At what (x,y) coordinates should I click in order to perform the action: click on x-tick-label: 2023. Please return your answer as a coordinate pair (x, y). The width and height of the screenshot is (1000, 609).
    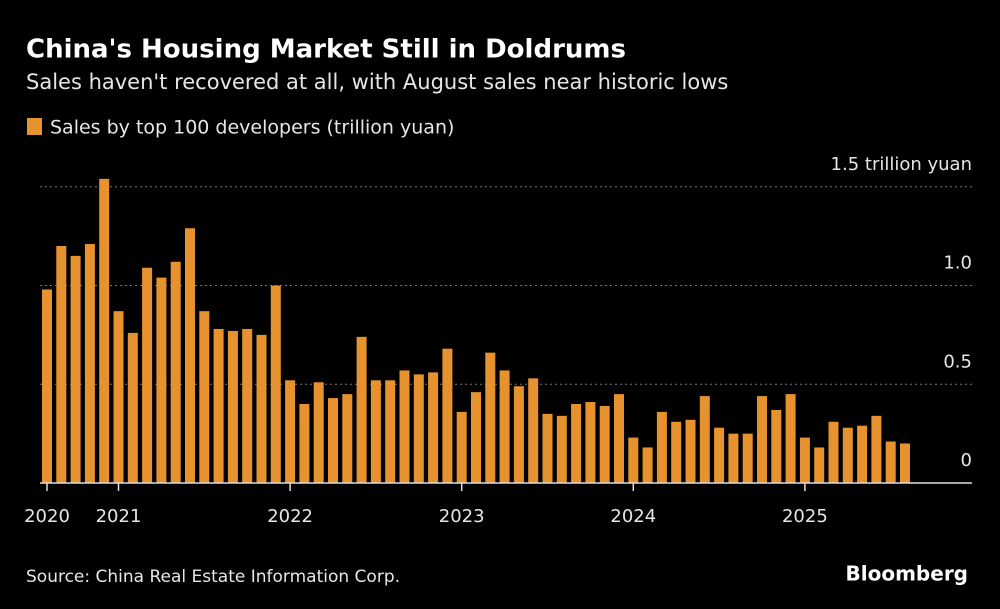
    Looking at the image, I should click on (462, 516).